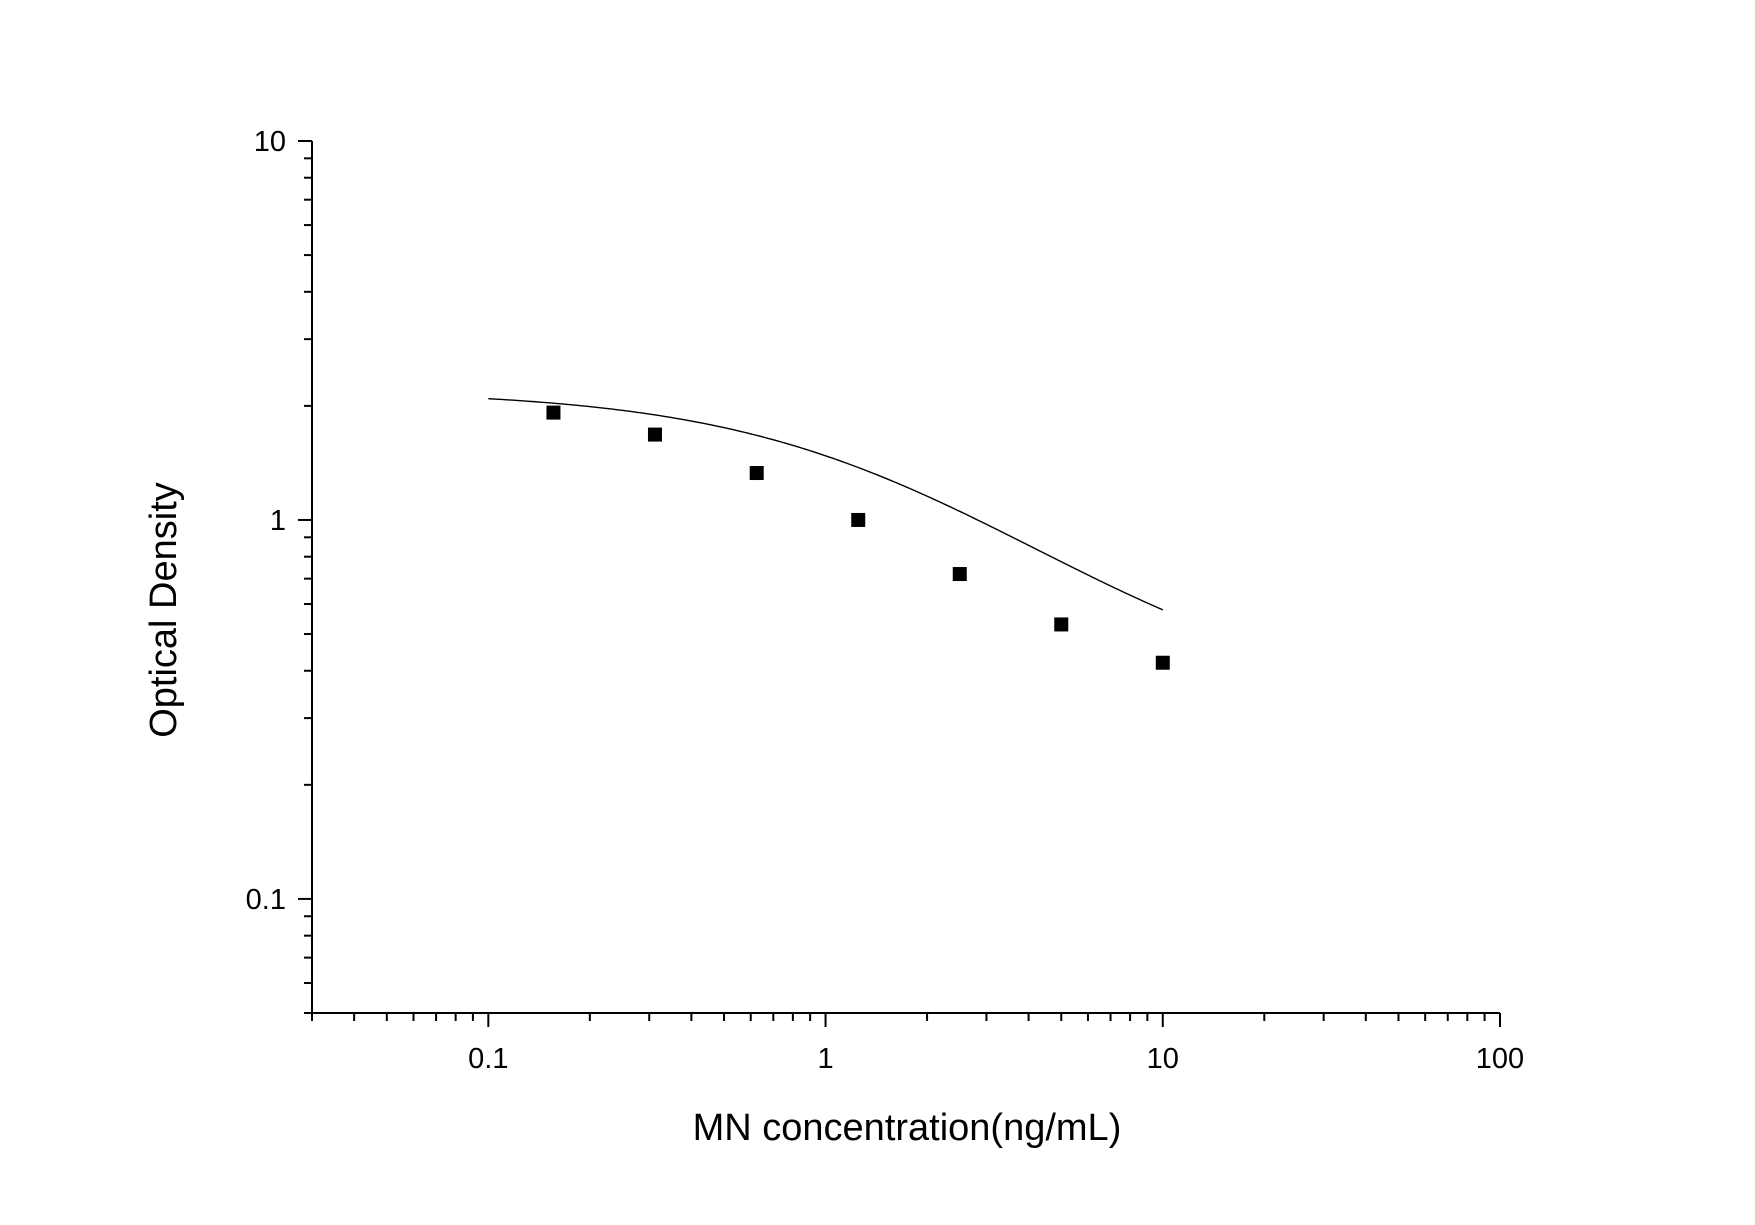 This screenshot has width=1755, height=1225. What do you see at coordinates (1500, 1059) in the screenshot?
I see `x-tick-label: 100` at bounding box center [1500, 1059].